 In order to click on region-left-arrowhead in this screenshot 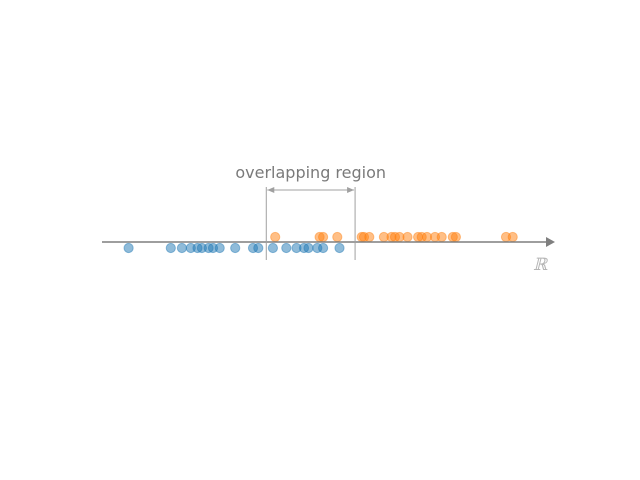, I will do `click(271, 190)`.